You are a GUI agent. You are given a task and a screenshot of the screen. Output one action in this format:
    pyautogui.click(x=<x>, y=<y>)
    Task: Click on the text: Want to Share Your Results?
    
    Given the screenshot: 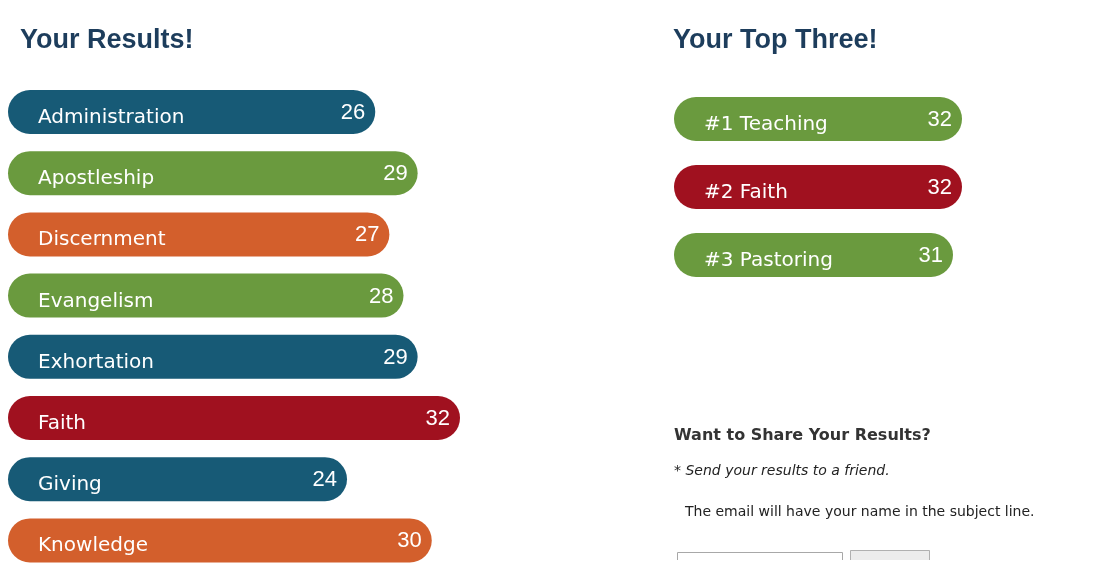 What is the action you would take?
    pyautogui.click(x=802, y=434)
    